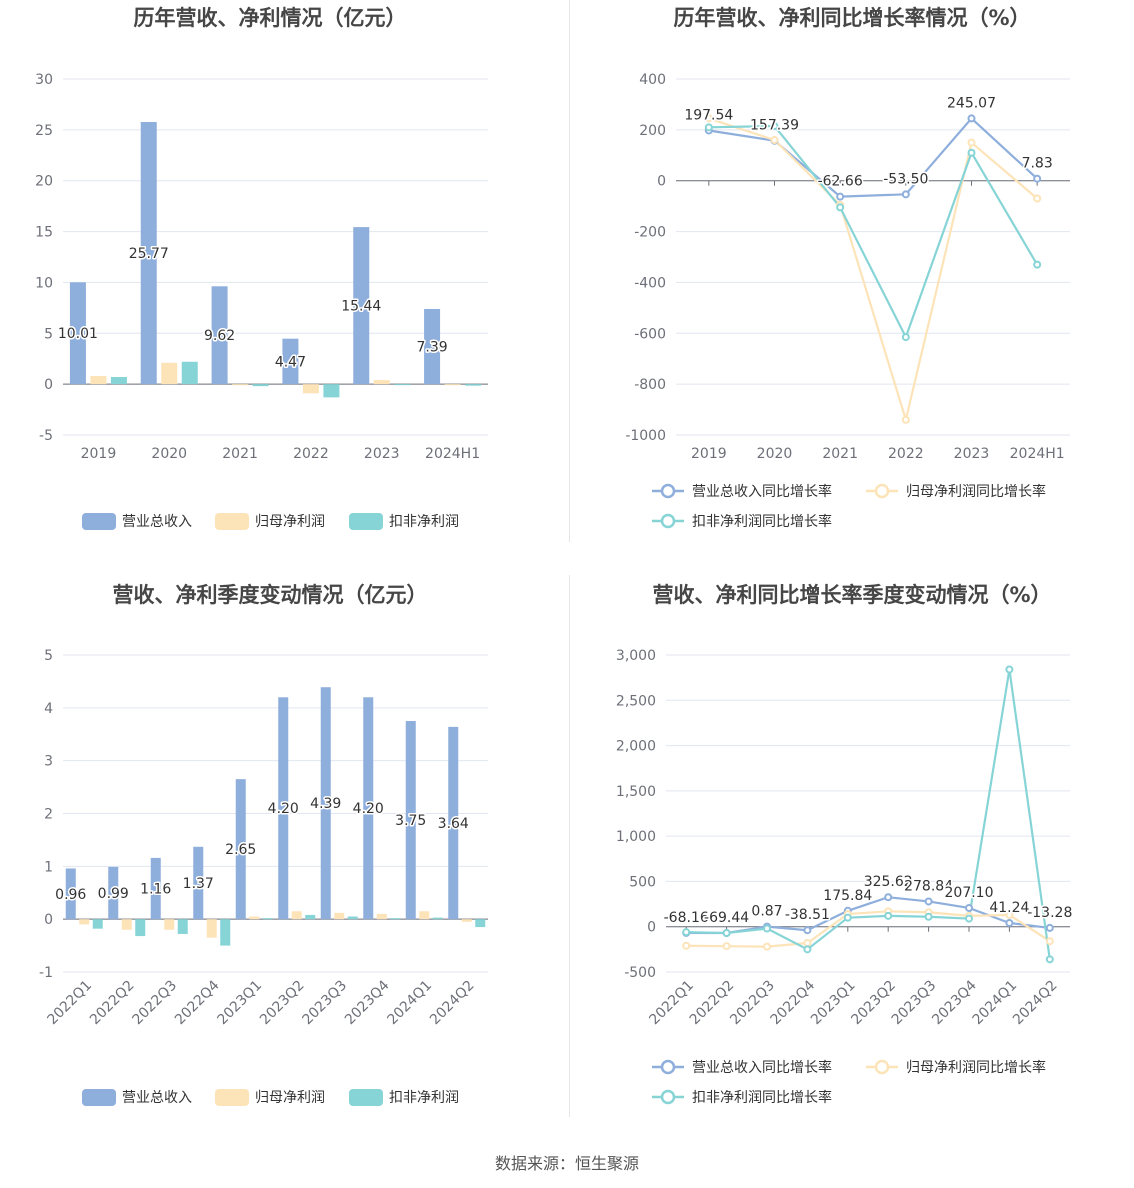 The height and width of the screenshot is (1188, 1134). I want to click on y-tick-label: -1000, so click(645, 436).